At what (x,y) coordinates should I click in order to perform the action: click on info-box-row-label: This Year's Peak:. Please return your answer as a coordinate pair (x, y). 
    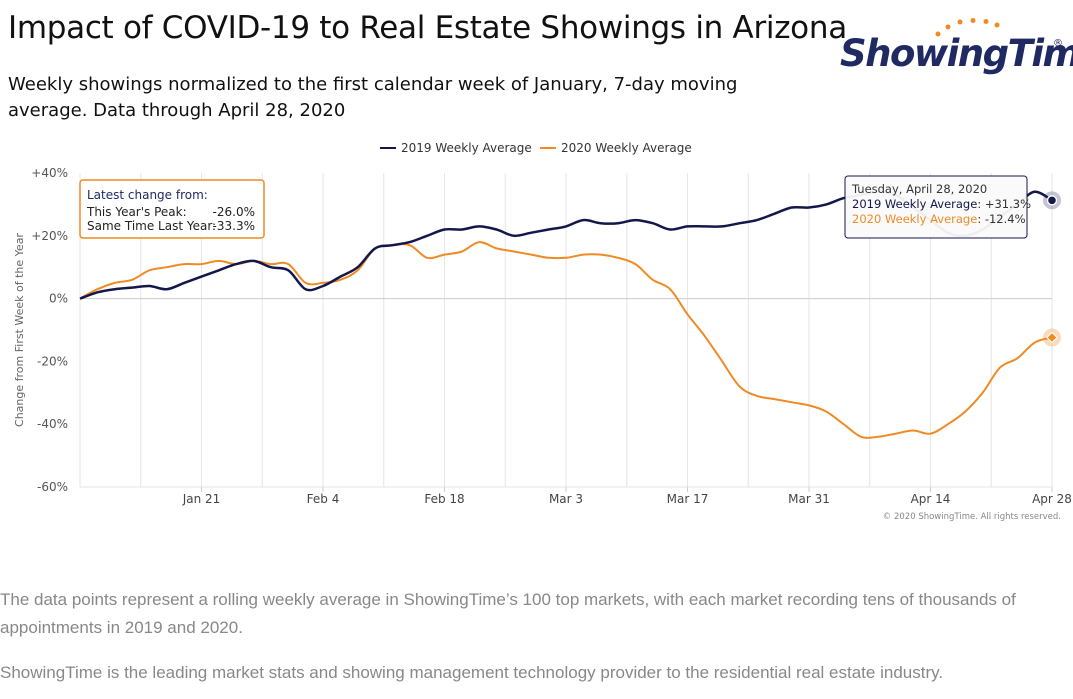
    Looking at the image, I should click on (136, 212).